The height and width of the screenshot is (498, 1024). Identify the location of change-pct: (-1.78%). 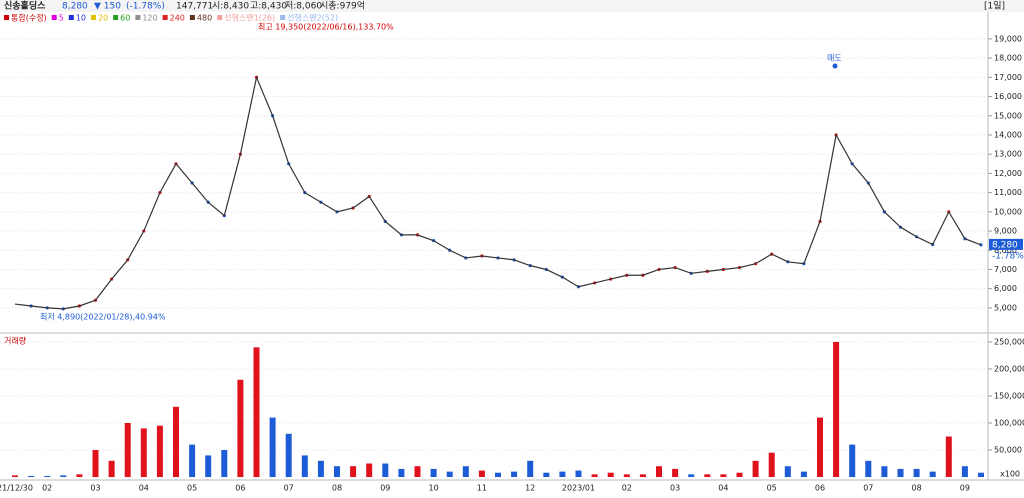
(145, 7).